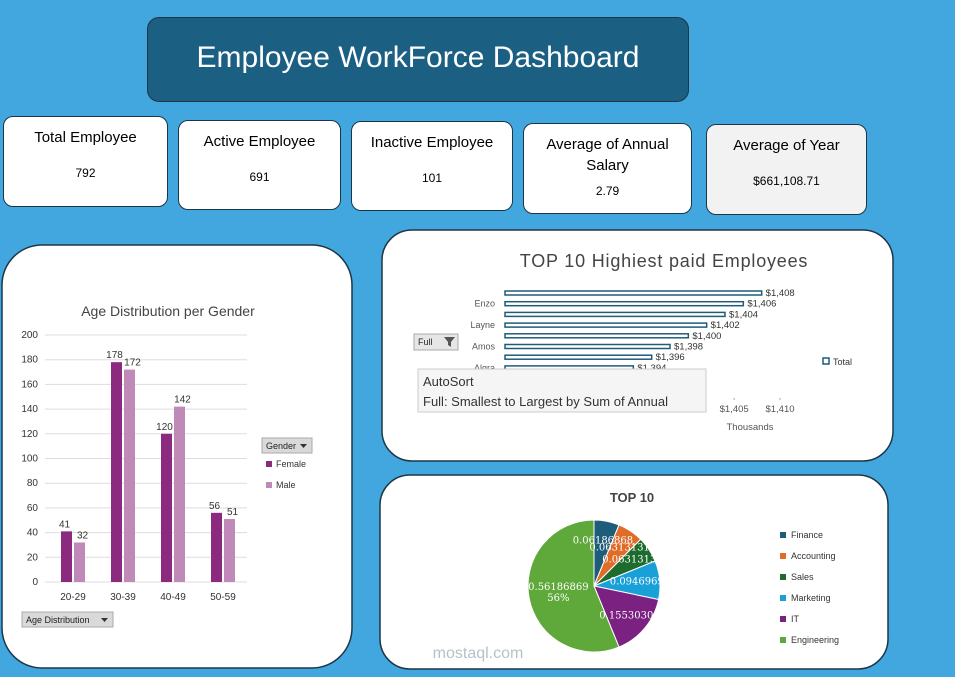  What do you see at coordinates (607, 191) in the screenshot?
I see `kpi-value: 2.79` at bounding box center [607, 191].